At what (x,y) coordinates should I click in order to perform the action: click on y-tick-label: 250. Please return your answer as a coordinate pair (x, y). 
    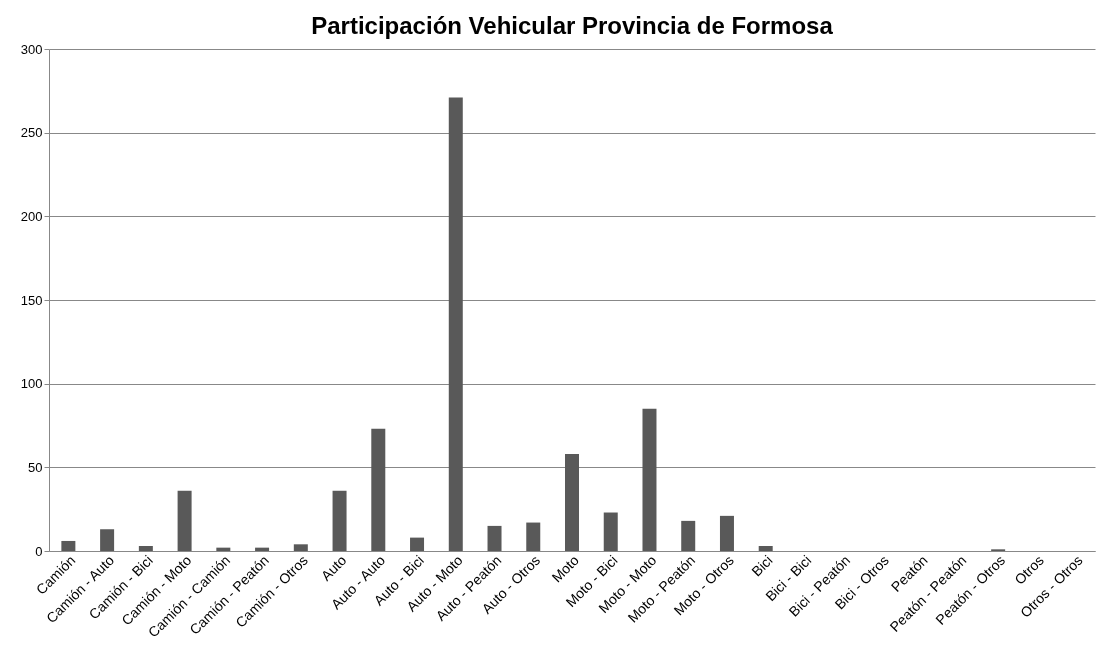
    Looking at the image, I should click on (31, 133).